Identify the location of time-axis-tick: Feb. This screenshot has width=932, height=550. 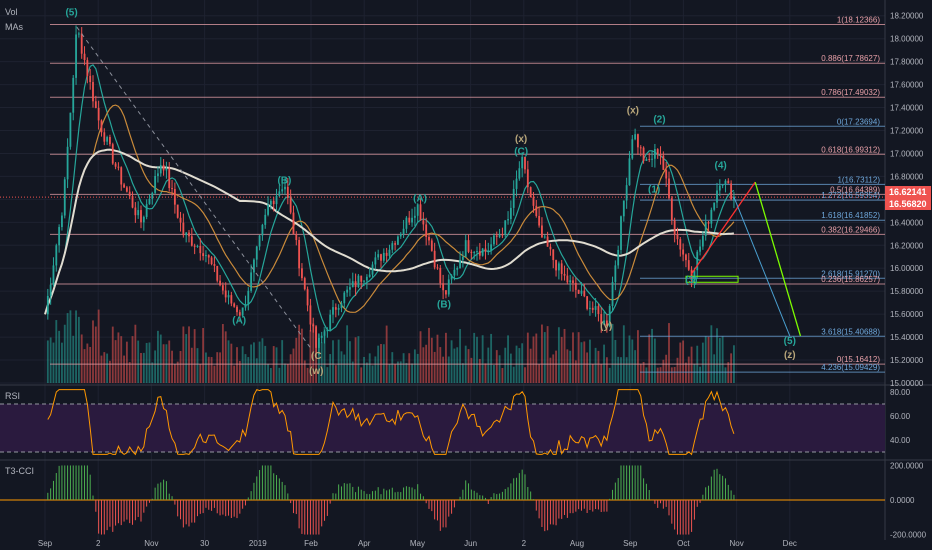
(311, 543).